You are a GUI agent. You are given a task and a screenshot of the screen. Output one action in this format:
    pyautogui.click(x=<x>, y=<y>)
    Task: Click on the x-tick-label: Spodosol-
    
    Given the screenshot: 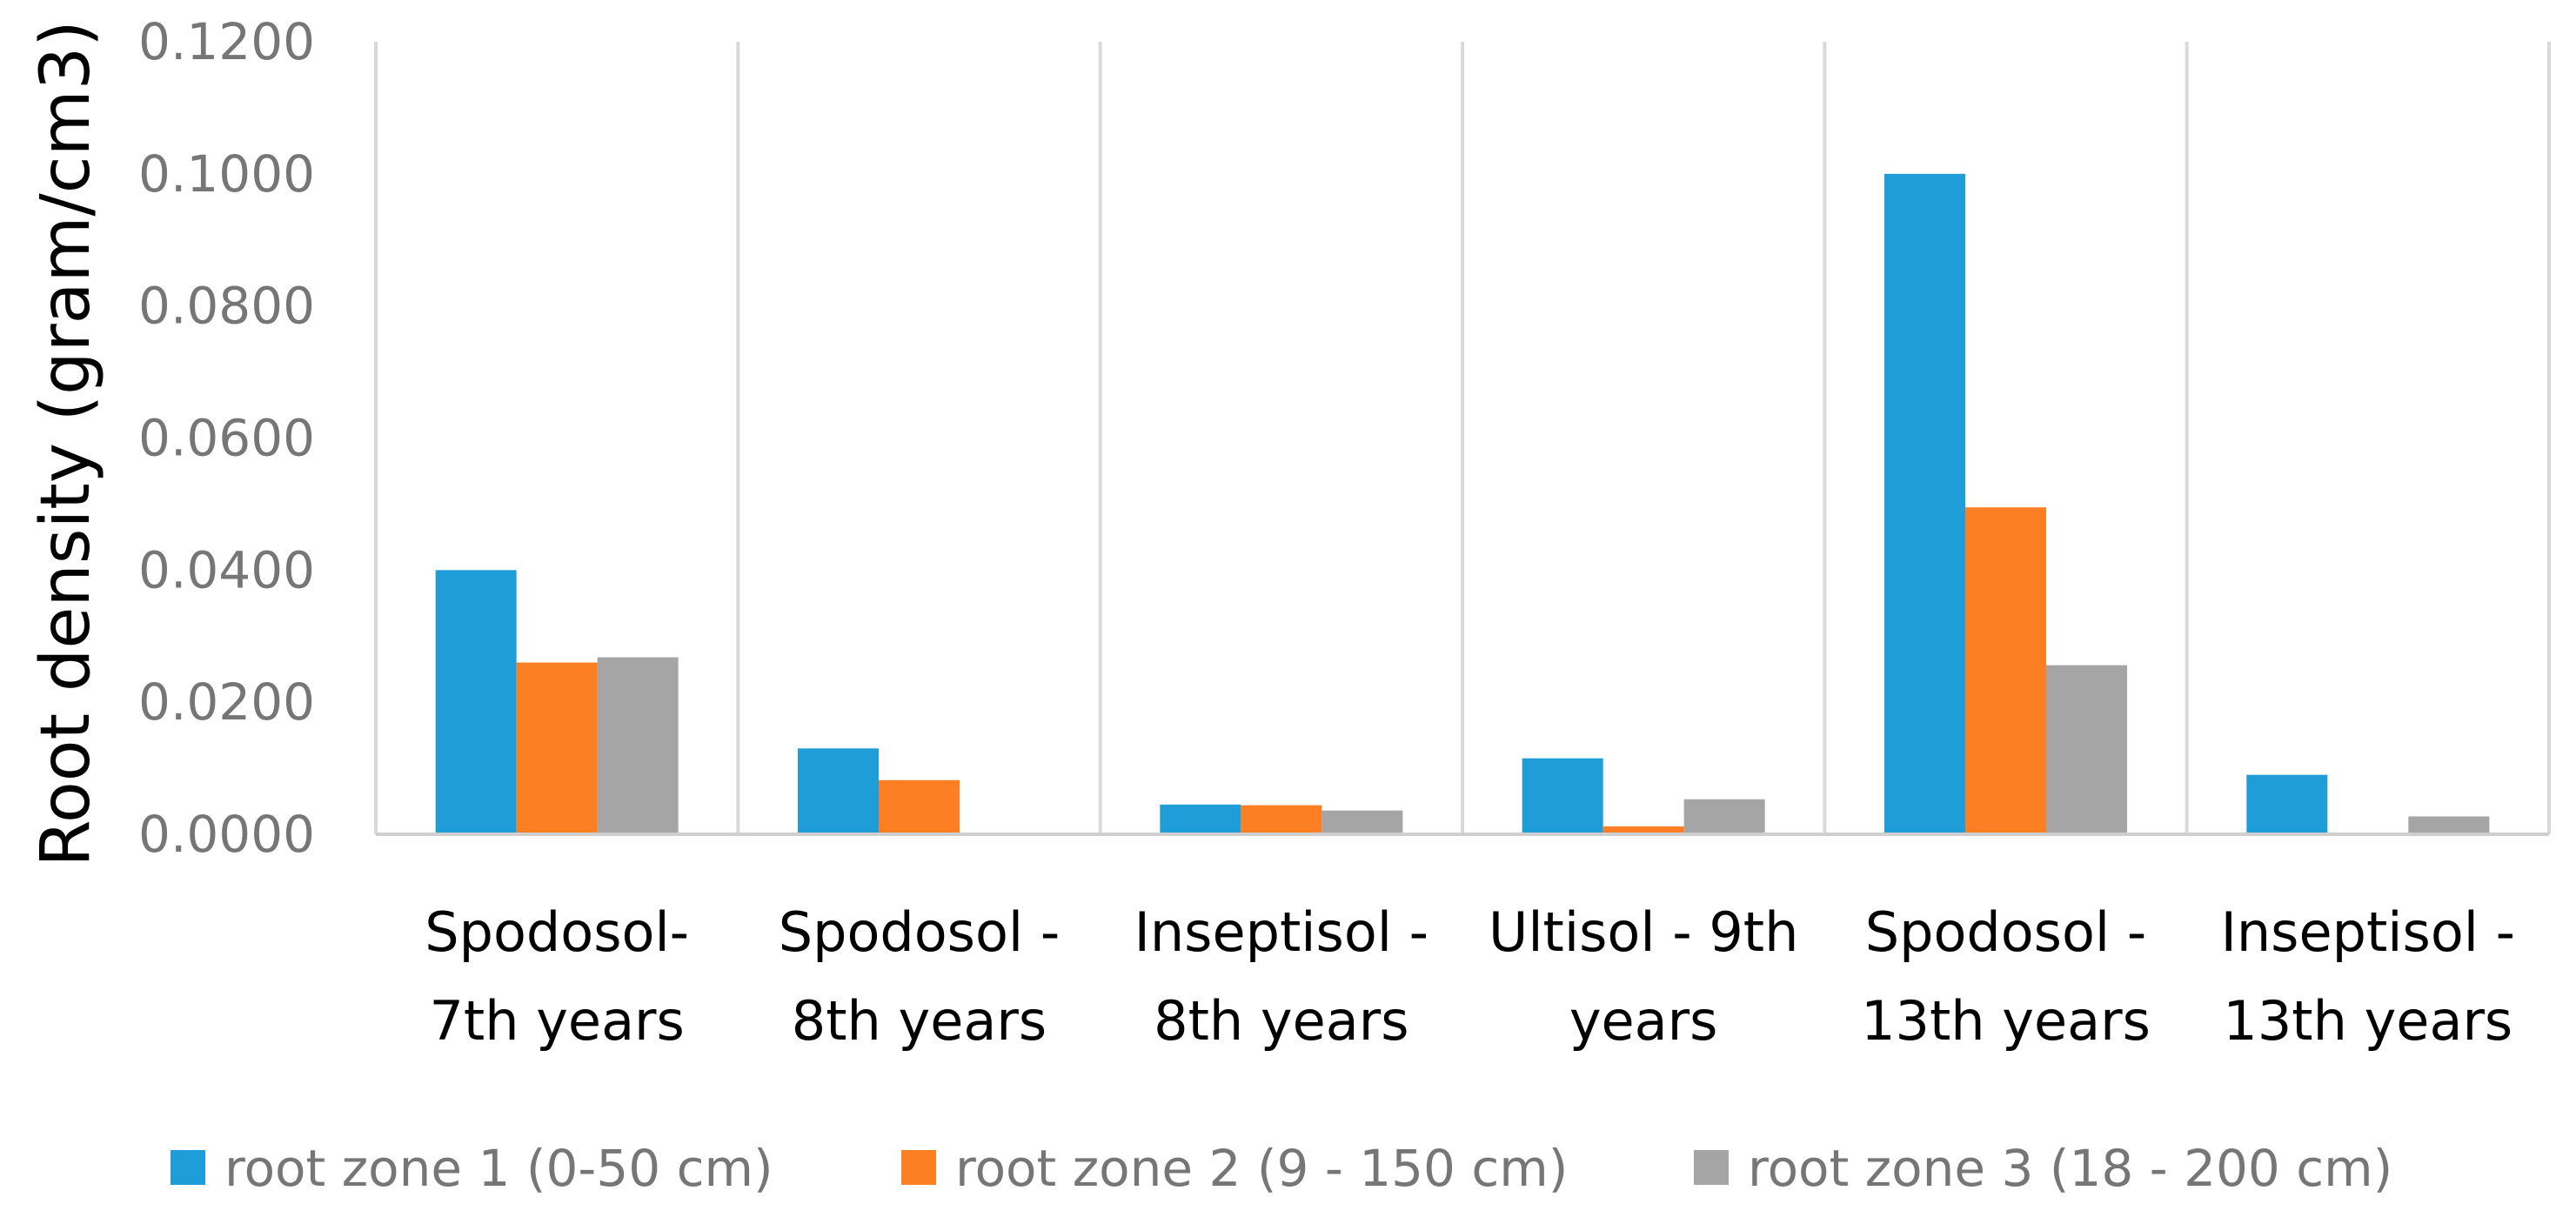 What is the action you would take?
    pyautogui.click(x=557, y=932)
    